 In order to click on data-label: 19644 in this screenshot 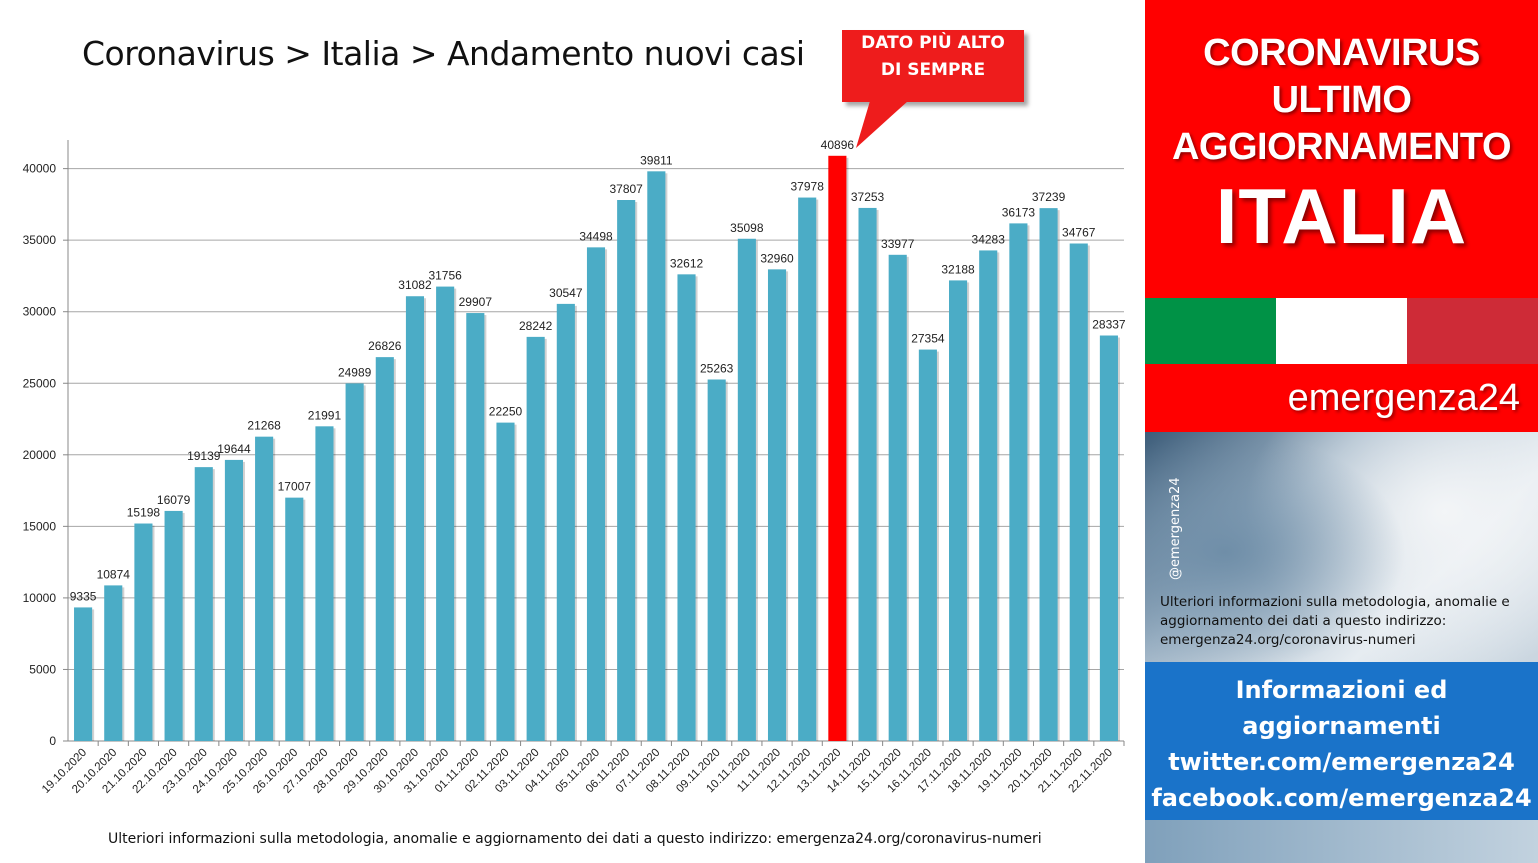, I will do `click(234, 449)`.